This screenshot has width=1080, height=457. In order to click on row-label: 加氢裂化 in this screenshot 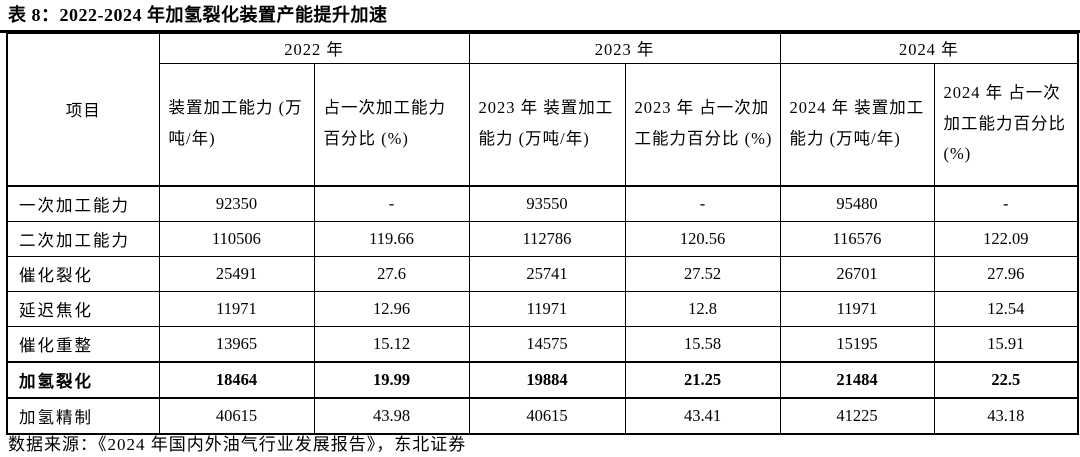, I will do `click(83, 379)`.